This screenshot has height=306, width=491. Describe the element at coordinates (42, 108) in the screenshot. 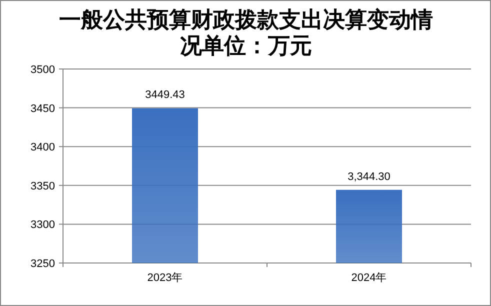

I see `y-tick-label: 3450` at that location.